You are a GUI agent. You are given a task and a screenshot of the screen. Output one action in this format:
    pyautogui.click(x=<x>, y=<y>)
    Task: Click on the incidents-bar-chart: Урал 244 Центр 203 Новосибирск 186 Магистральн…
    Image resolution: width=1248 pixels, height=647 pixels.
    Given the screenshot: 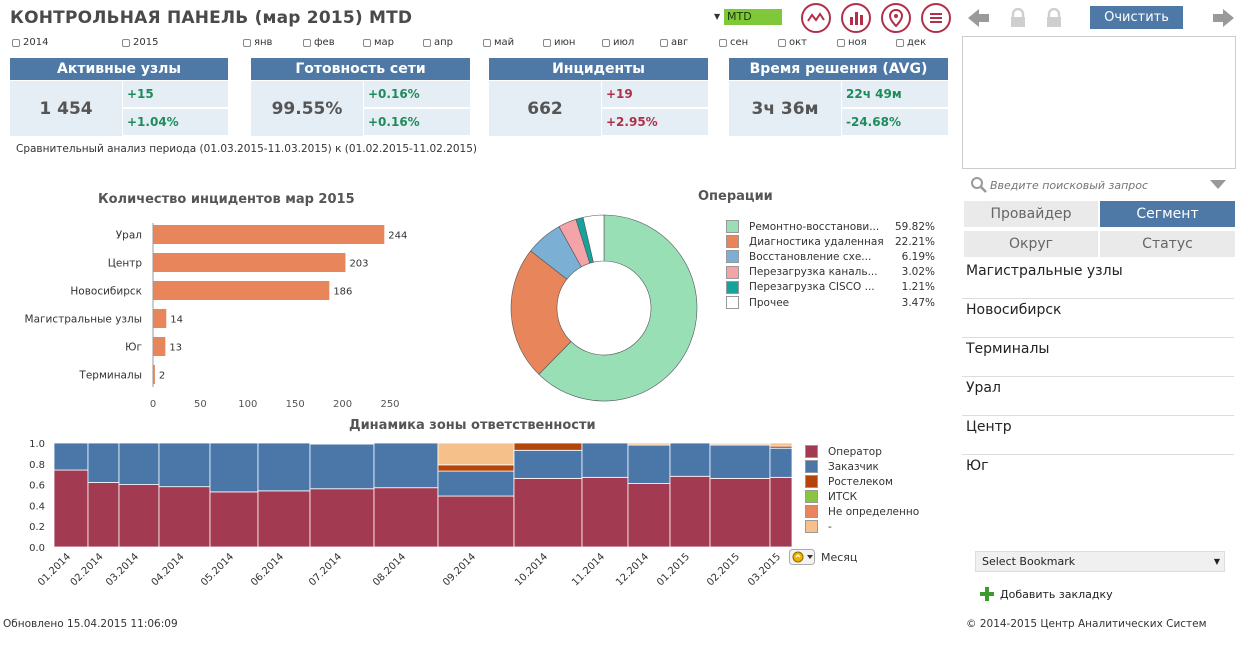 What is the action you would take?
    pyautogui.click(x=235, y=312)
    